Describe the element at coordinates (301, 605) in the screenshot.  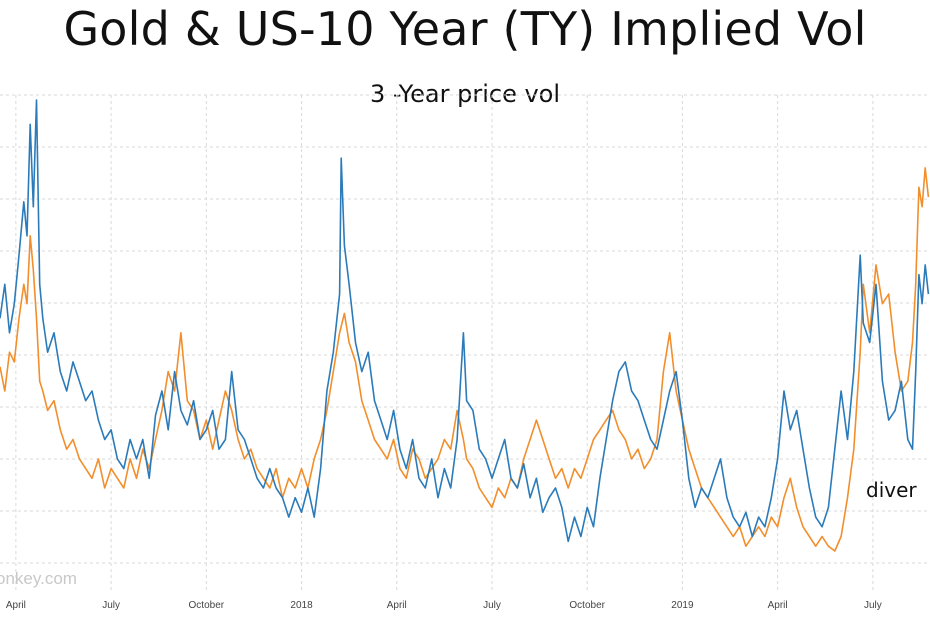
I see `x-tick-label: 2018` at that location.